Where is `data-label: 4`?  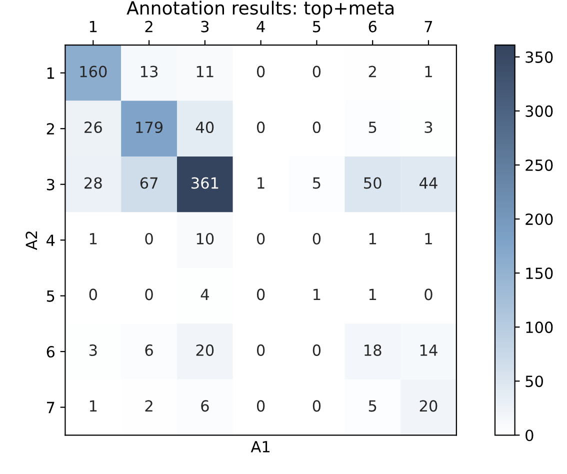 data-label: 4 is located at coordinates (204, 294).